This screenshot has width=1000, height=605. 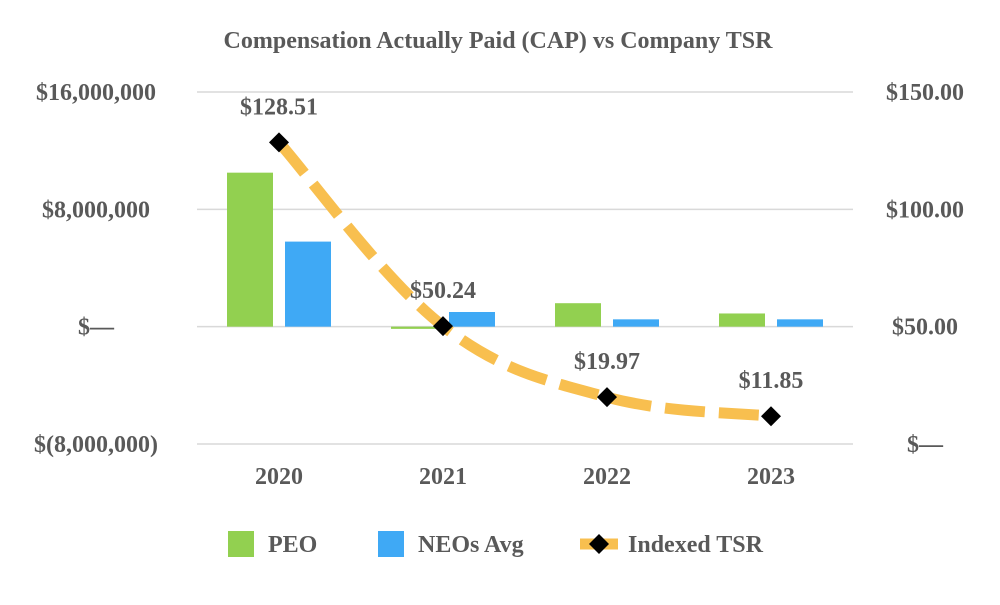 I want to click on left-axis-tick-label: $16,000,000, so click(x=96, y=93).